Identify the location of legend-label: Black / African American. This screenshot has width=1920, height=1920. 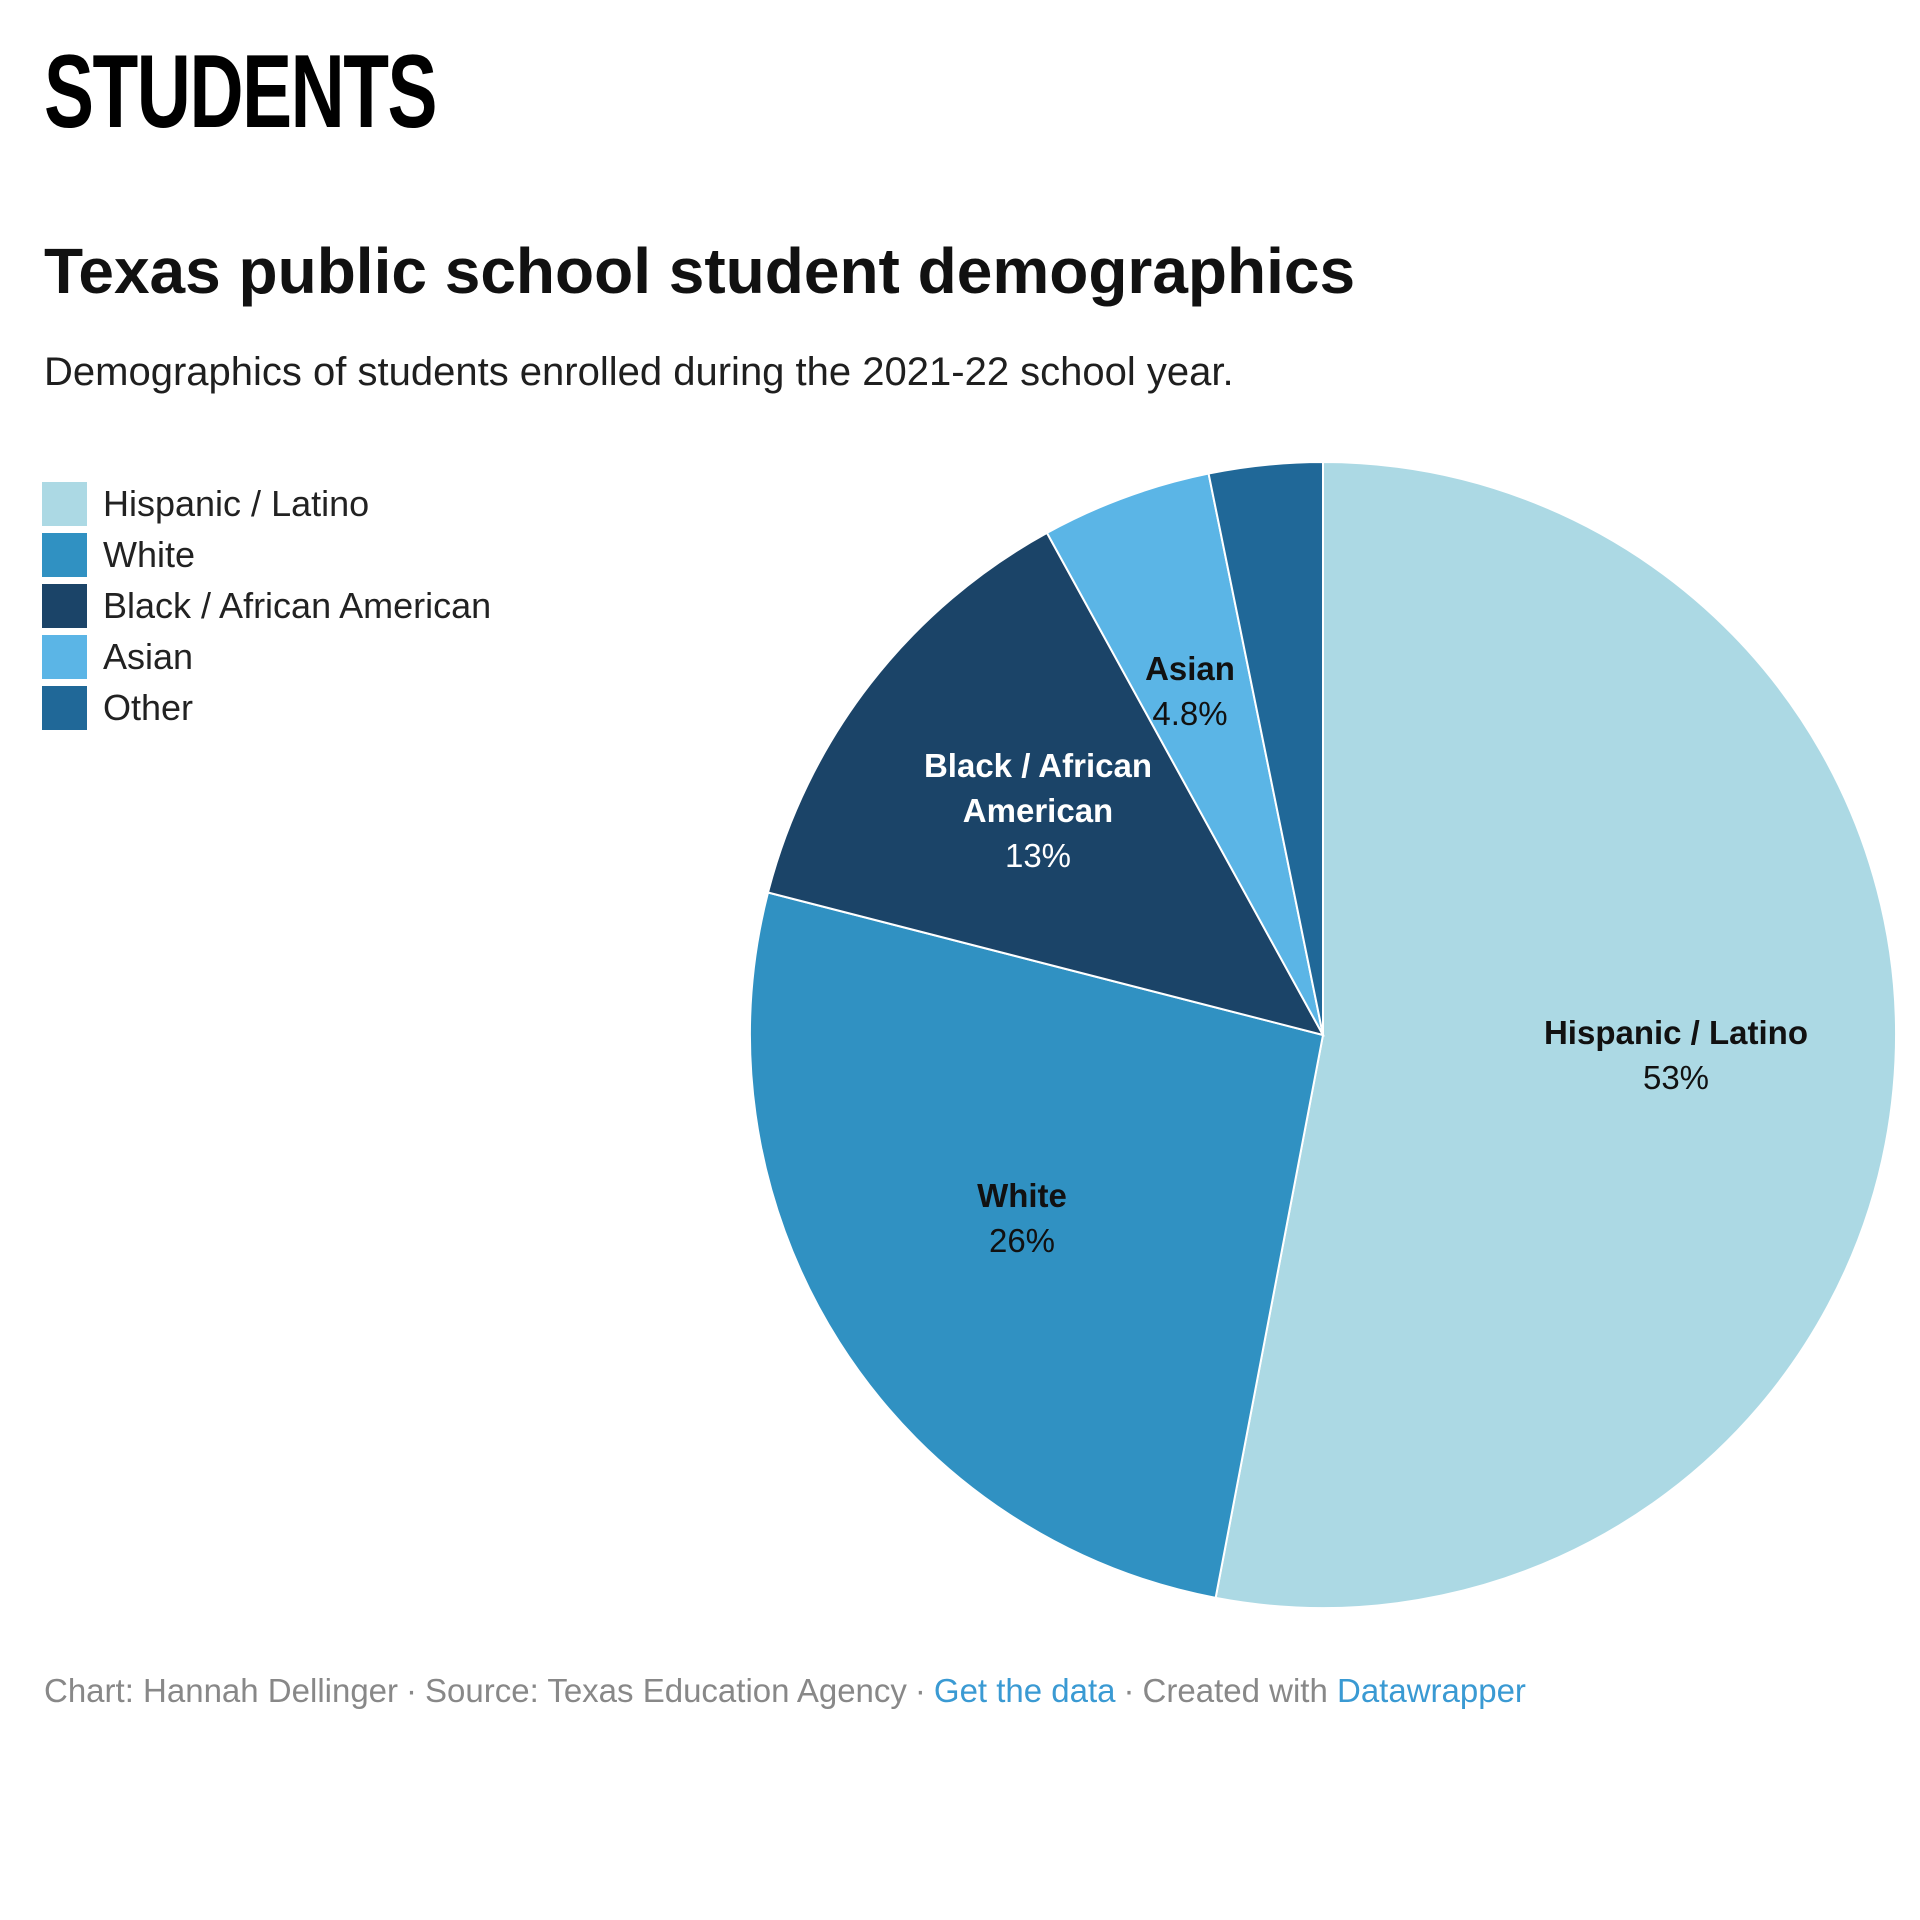
(297, 605).